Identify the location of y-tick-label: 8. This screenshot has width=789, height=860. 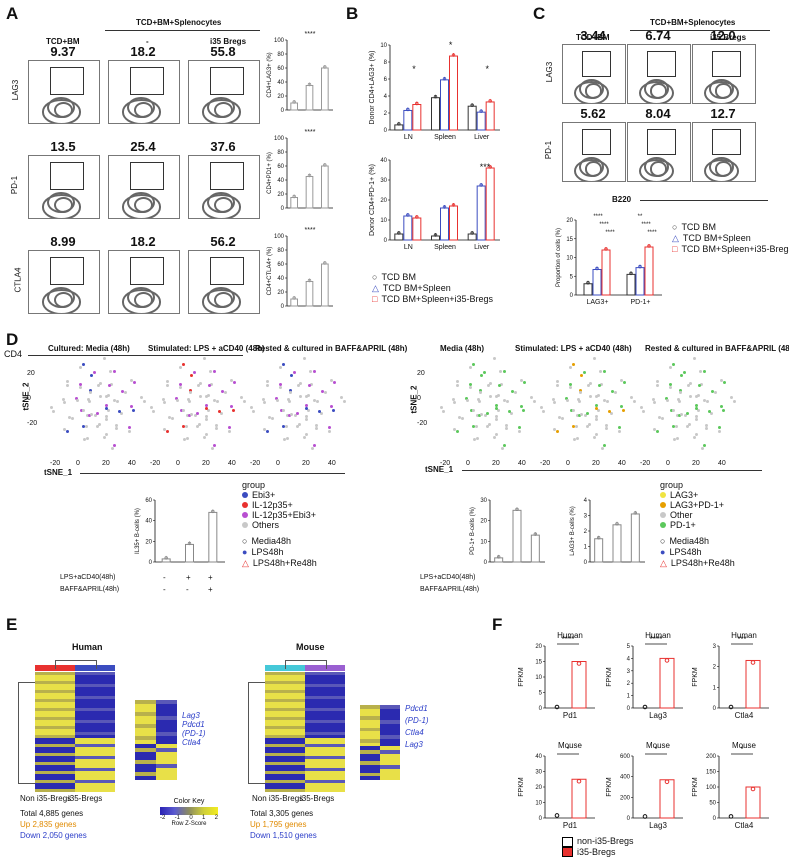
(386, 63).